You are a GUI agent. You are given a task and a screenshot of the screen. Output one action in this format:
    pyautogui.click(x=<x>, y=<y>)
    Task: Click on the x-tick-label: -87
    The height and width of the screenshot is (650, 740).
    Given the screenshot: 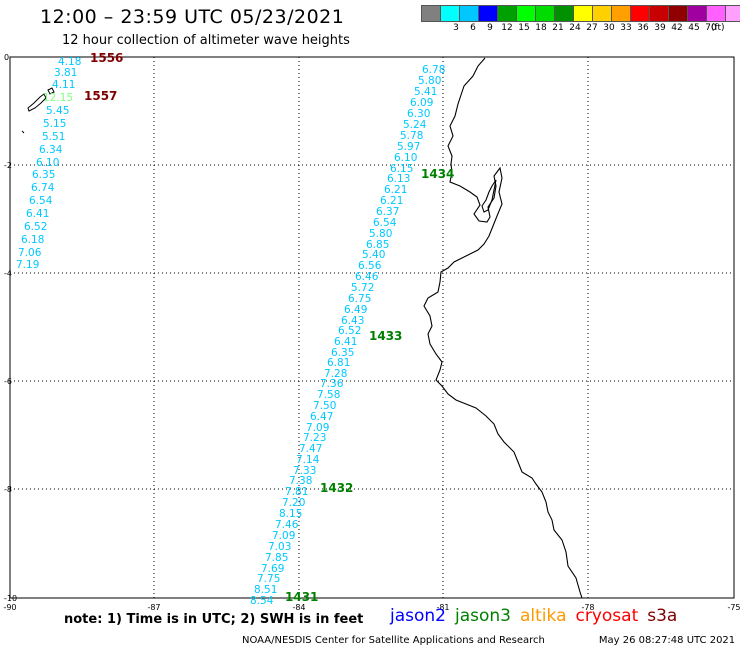 What is the action you would take?
    pyautogui.click(x=153, y=607)
    